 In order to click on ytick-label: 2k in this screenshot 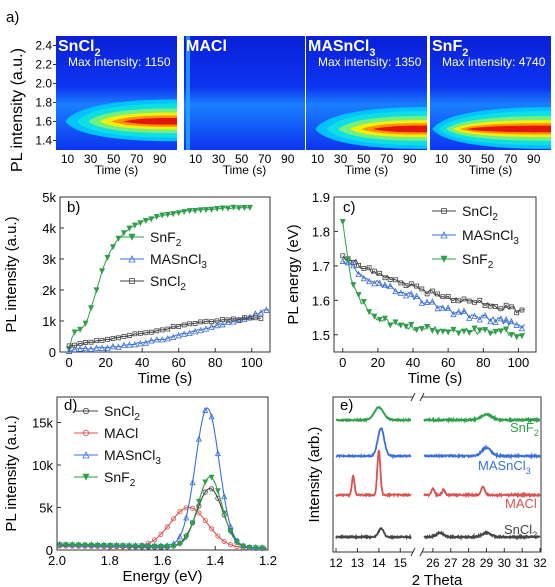, I will do `click(49, 290)`.